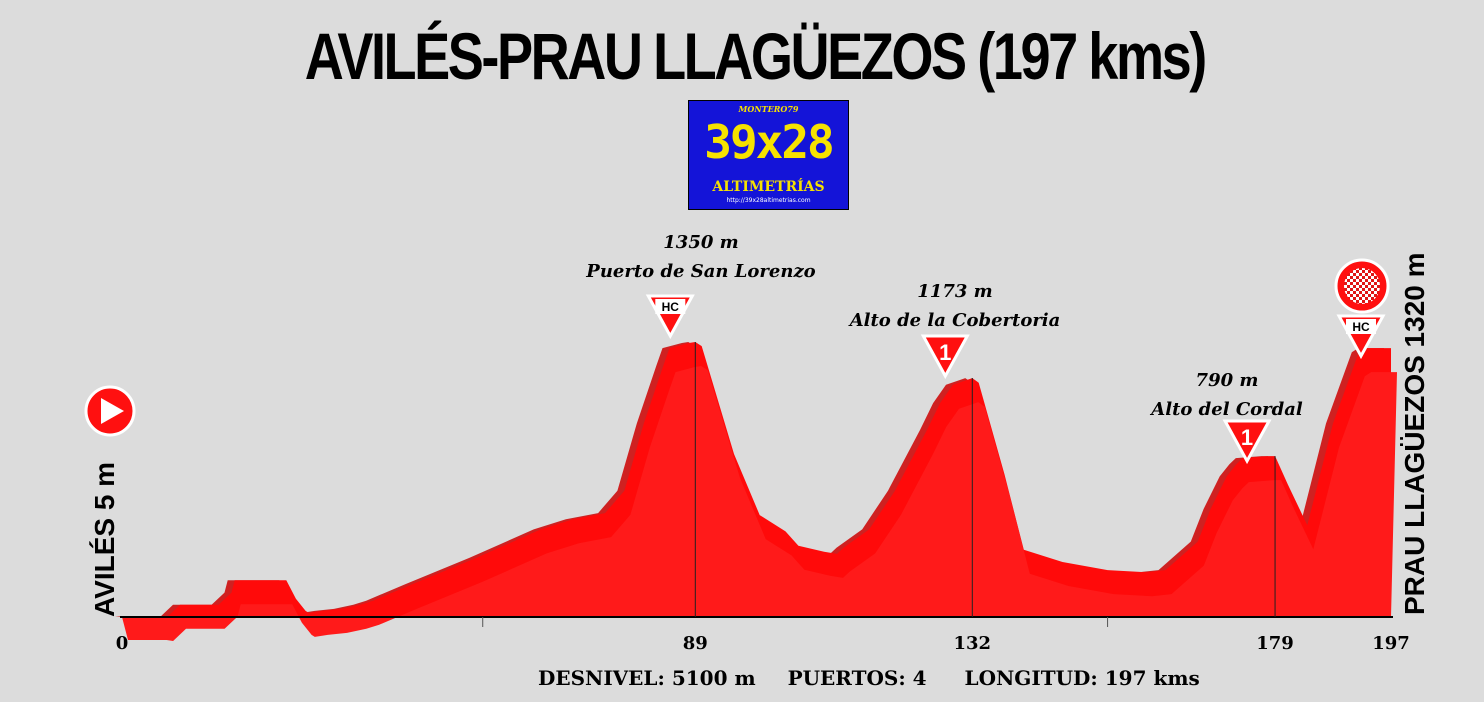 The image size is (1484, 702). Describe the element at coordinates (1391, 643) in the screenshot. I see `x-tick-label: 197` at that location.